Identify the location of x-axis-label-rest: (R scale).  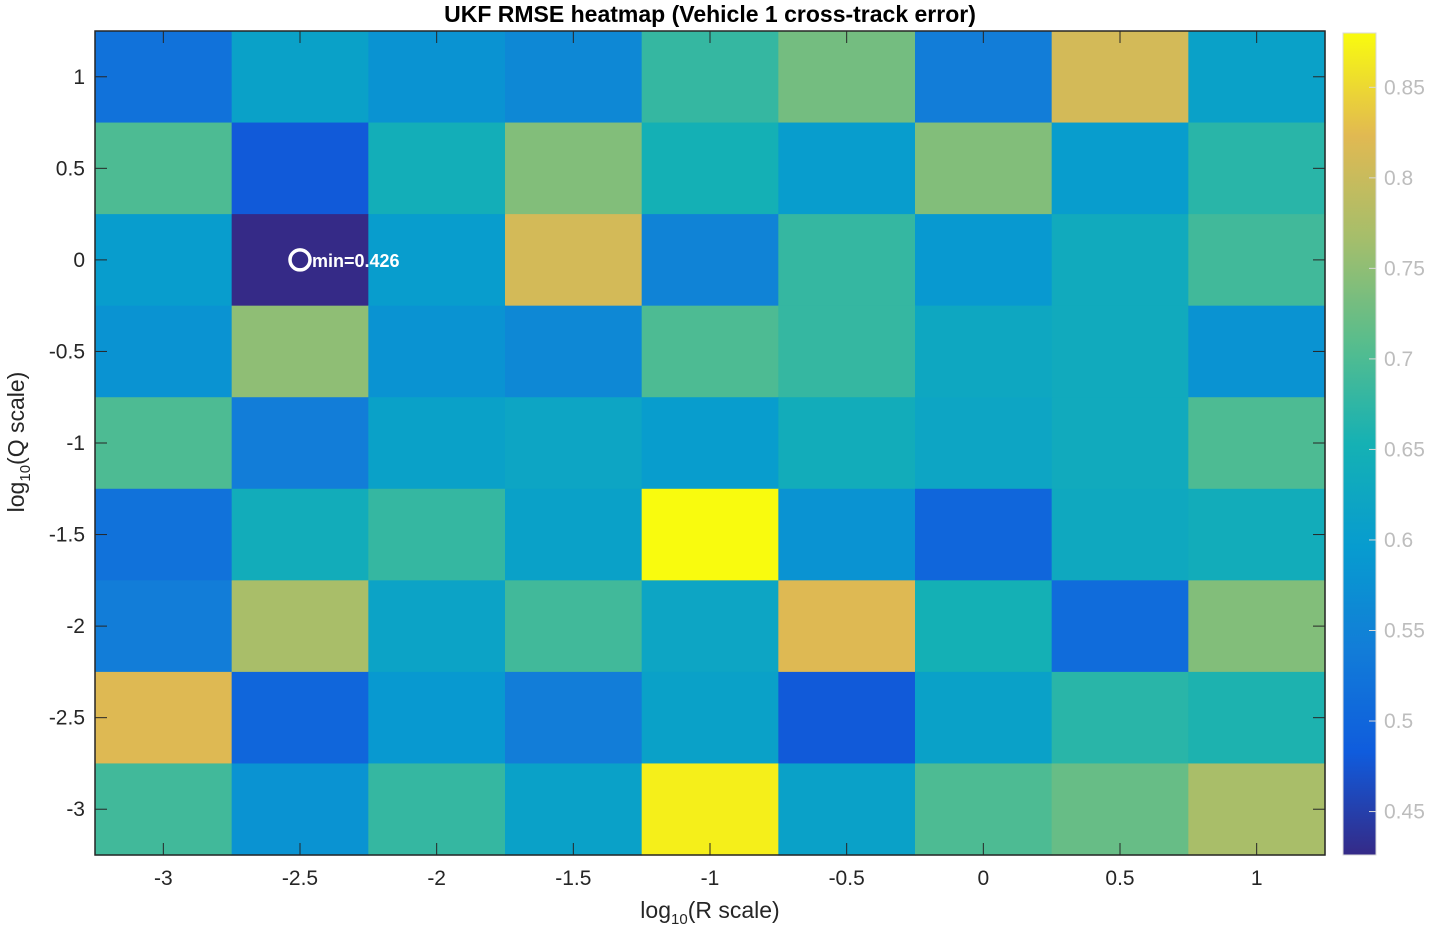
(734, 910).